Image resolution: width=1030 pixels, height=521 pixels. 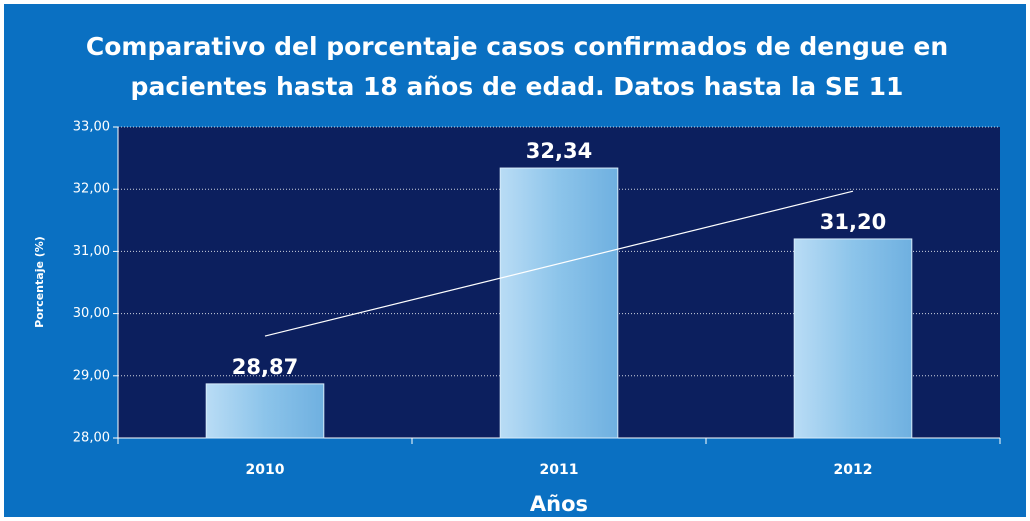 I want to click on y-tick-label: 31,00, so click(x=91, y=251).